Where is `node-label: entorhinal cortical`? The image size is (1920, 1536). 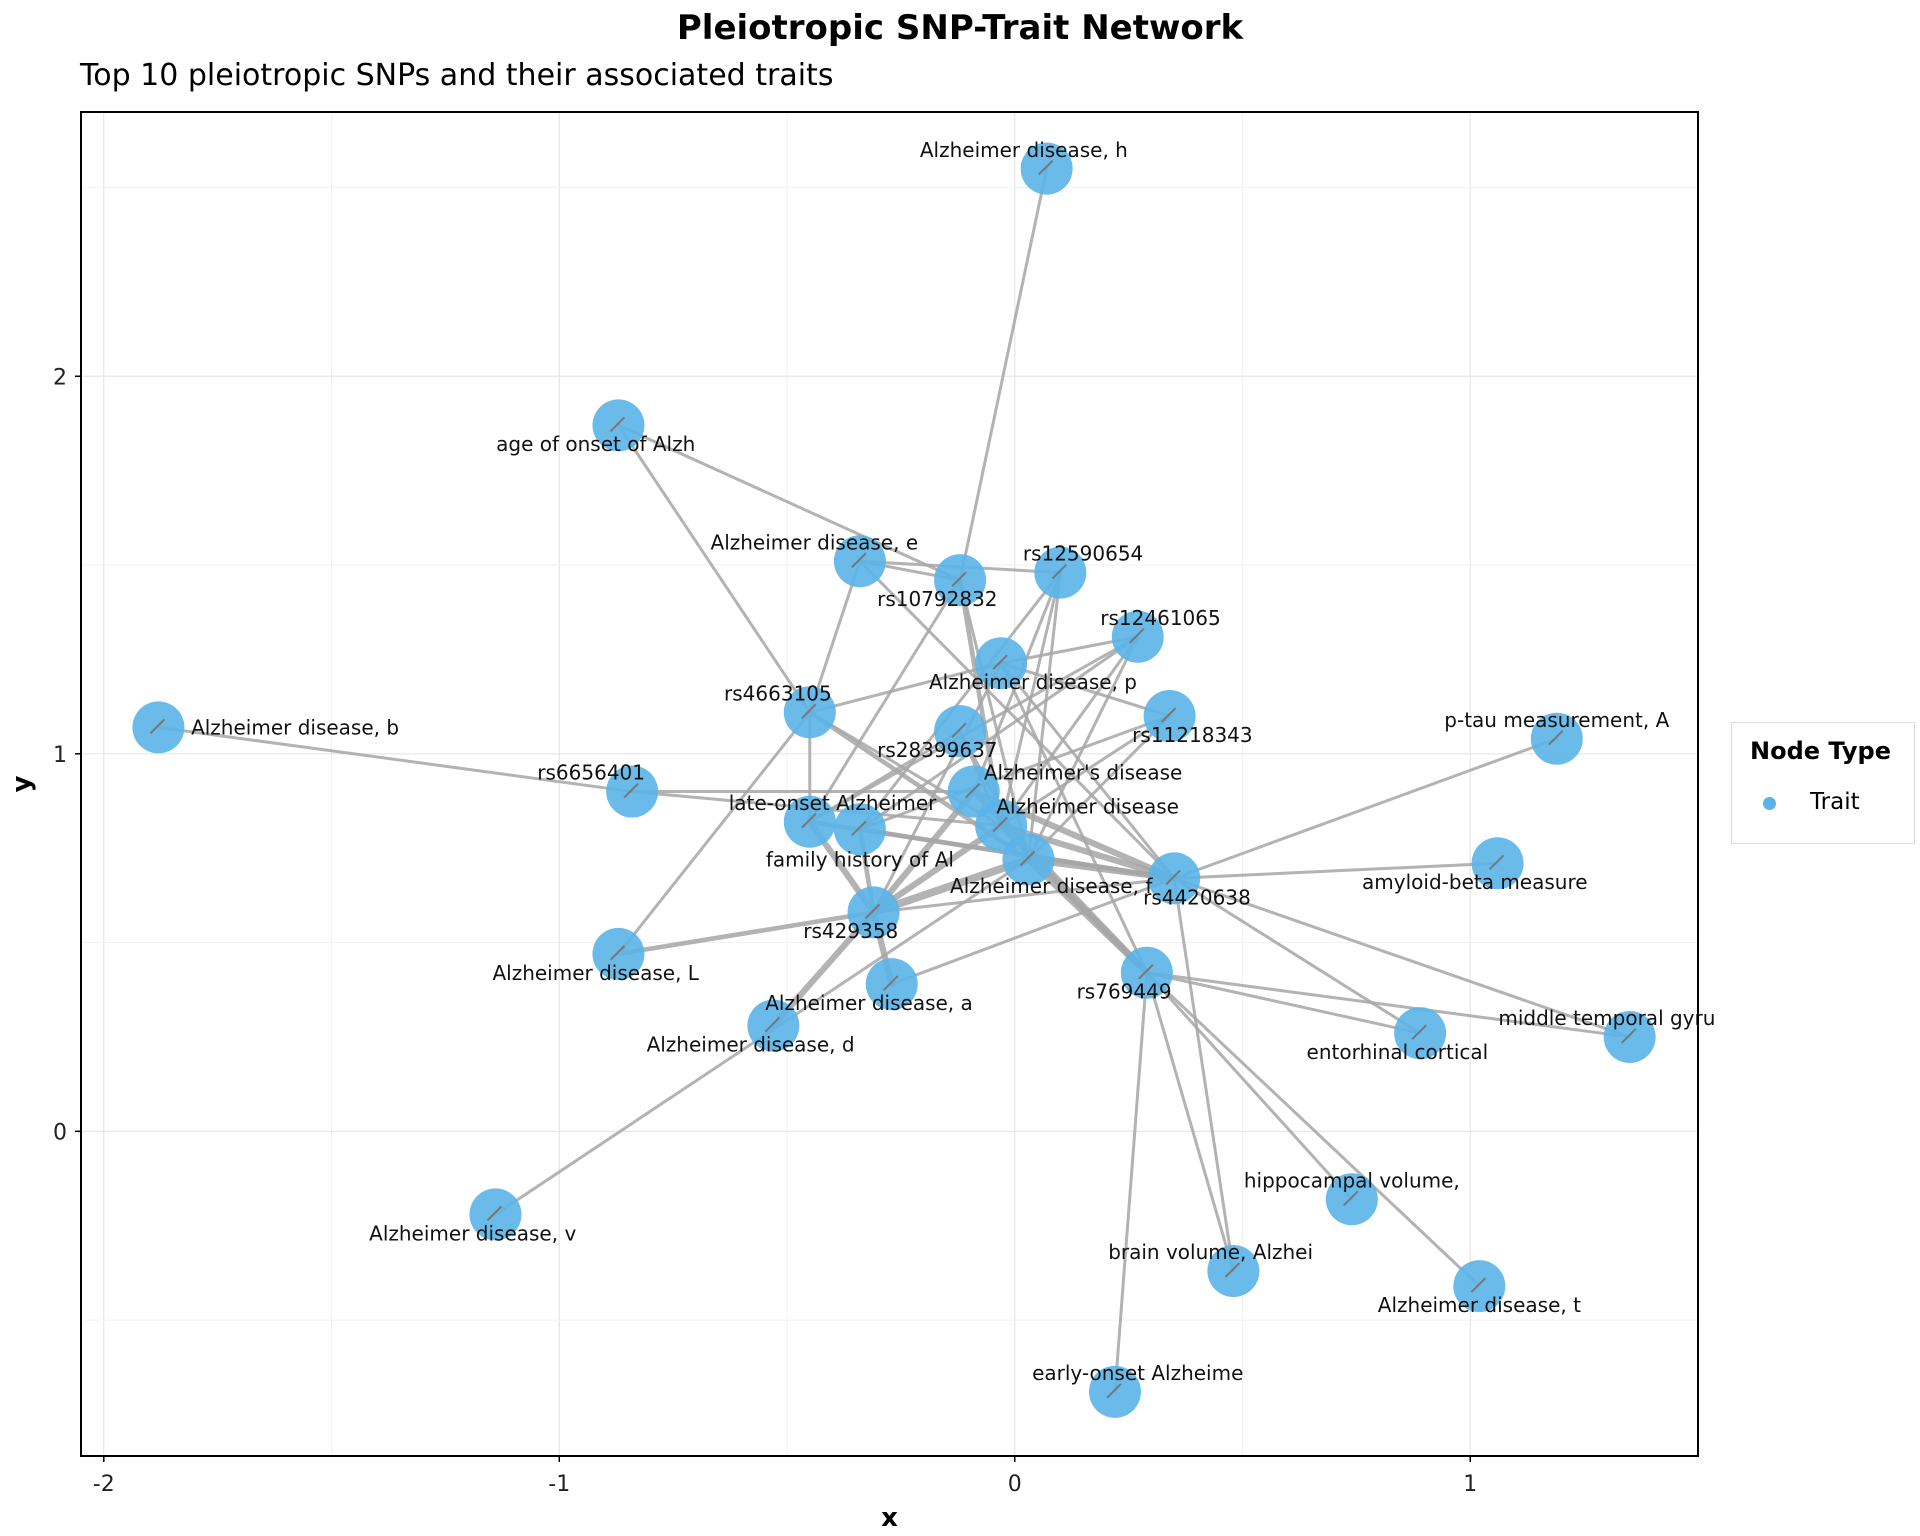 node-label: entorhinal cortical is located at coordinates (1398, 1052).